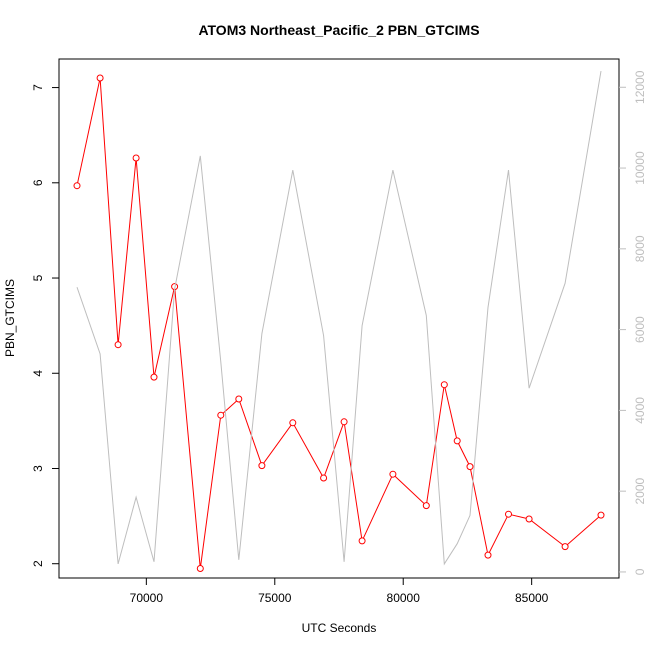  Describe the element at coordinates (147, 598) in the screenshot. I see `x-tick-label: 70000` at that location.